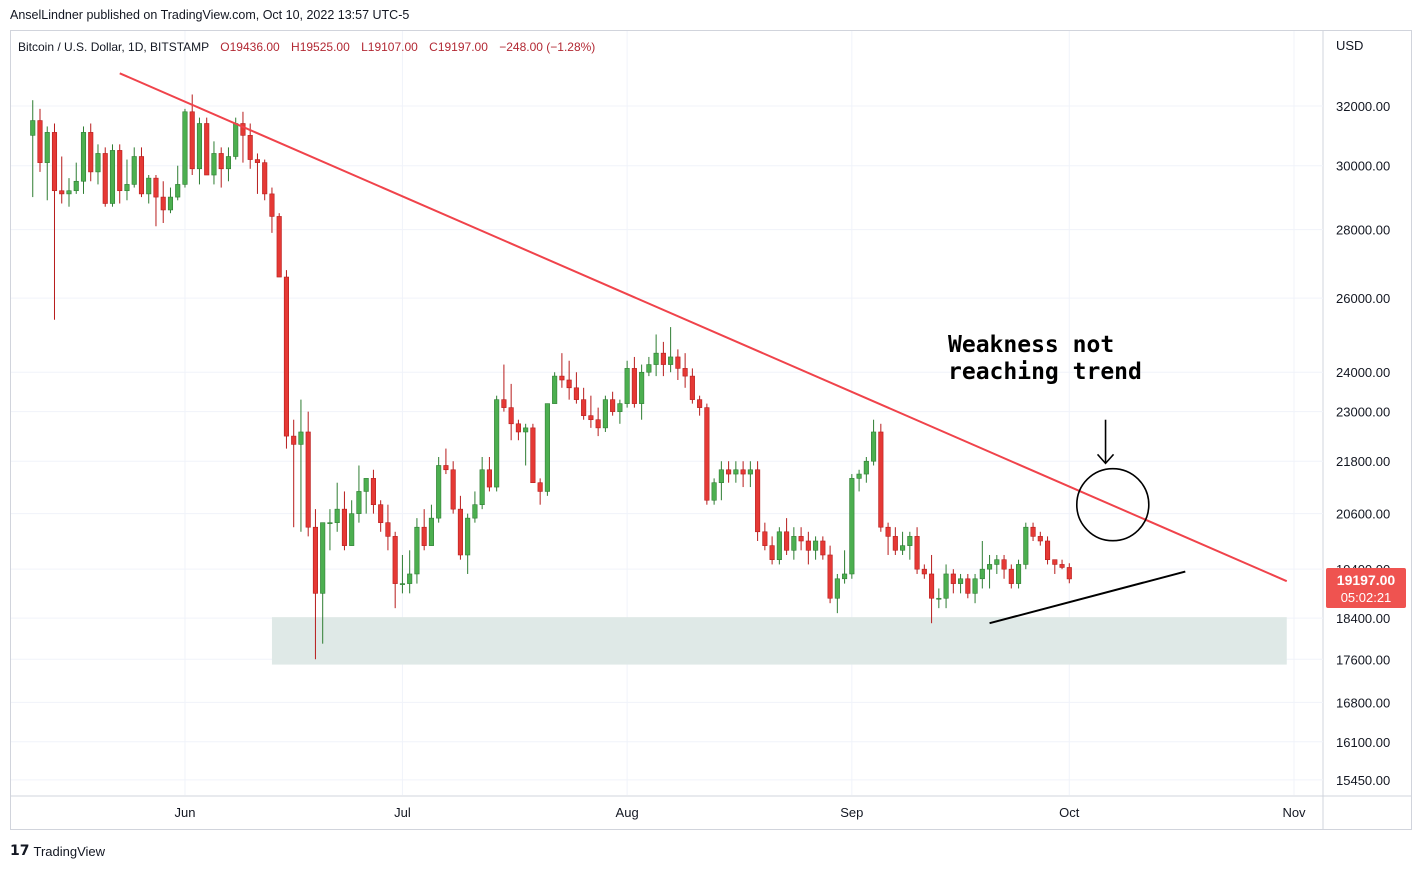  I want to click on legend-change: −248.00 (−1.28%), so click(547, 47).